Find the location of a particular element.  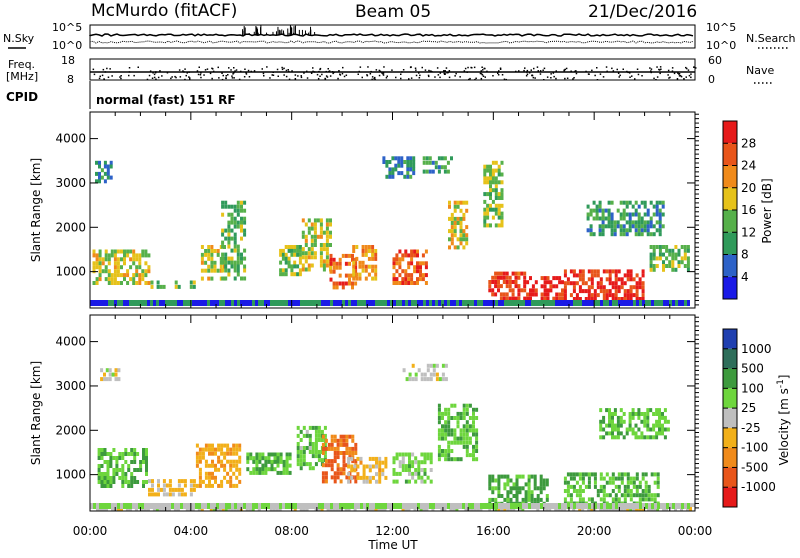

power-colorbar-label: Power [dB] is located at coordinates (767, 210).